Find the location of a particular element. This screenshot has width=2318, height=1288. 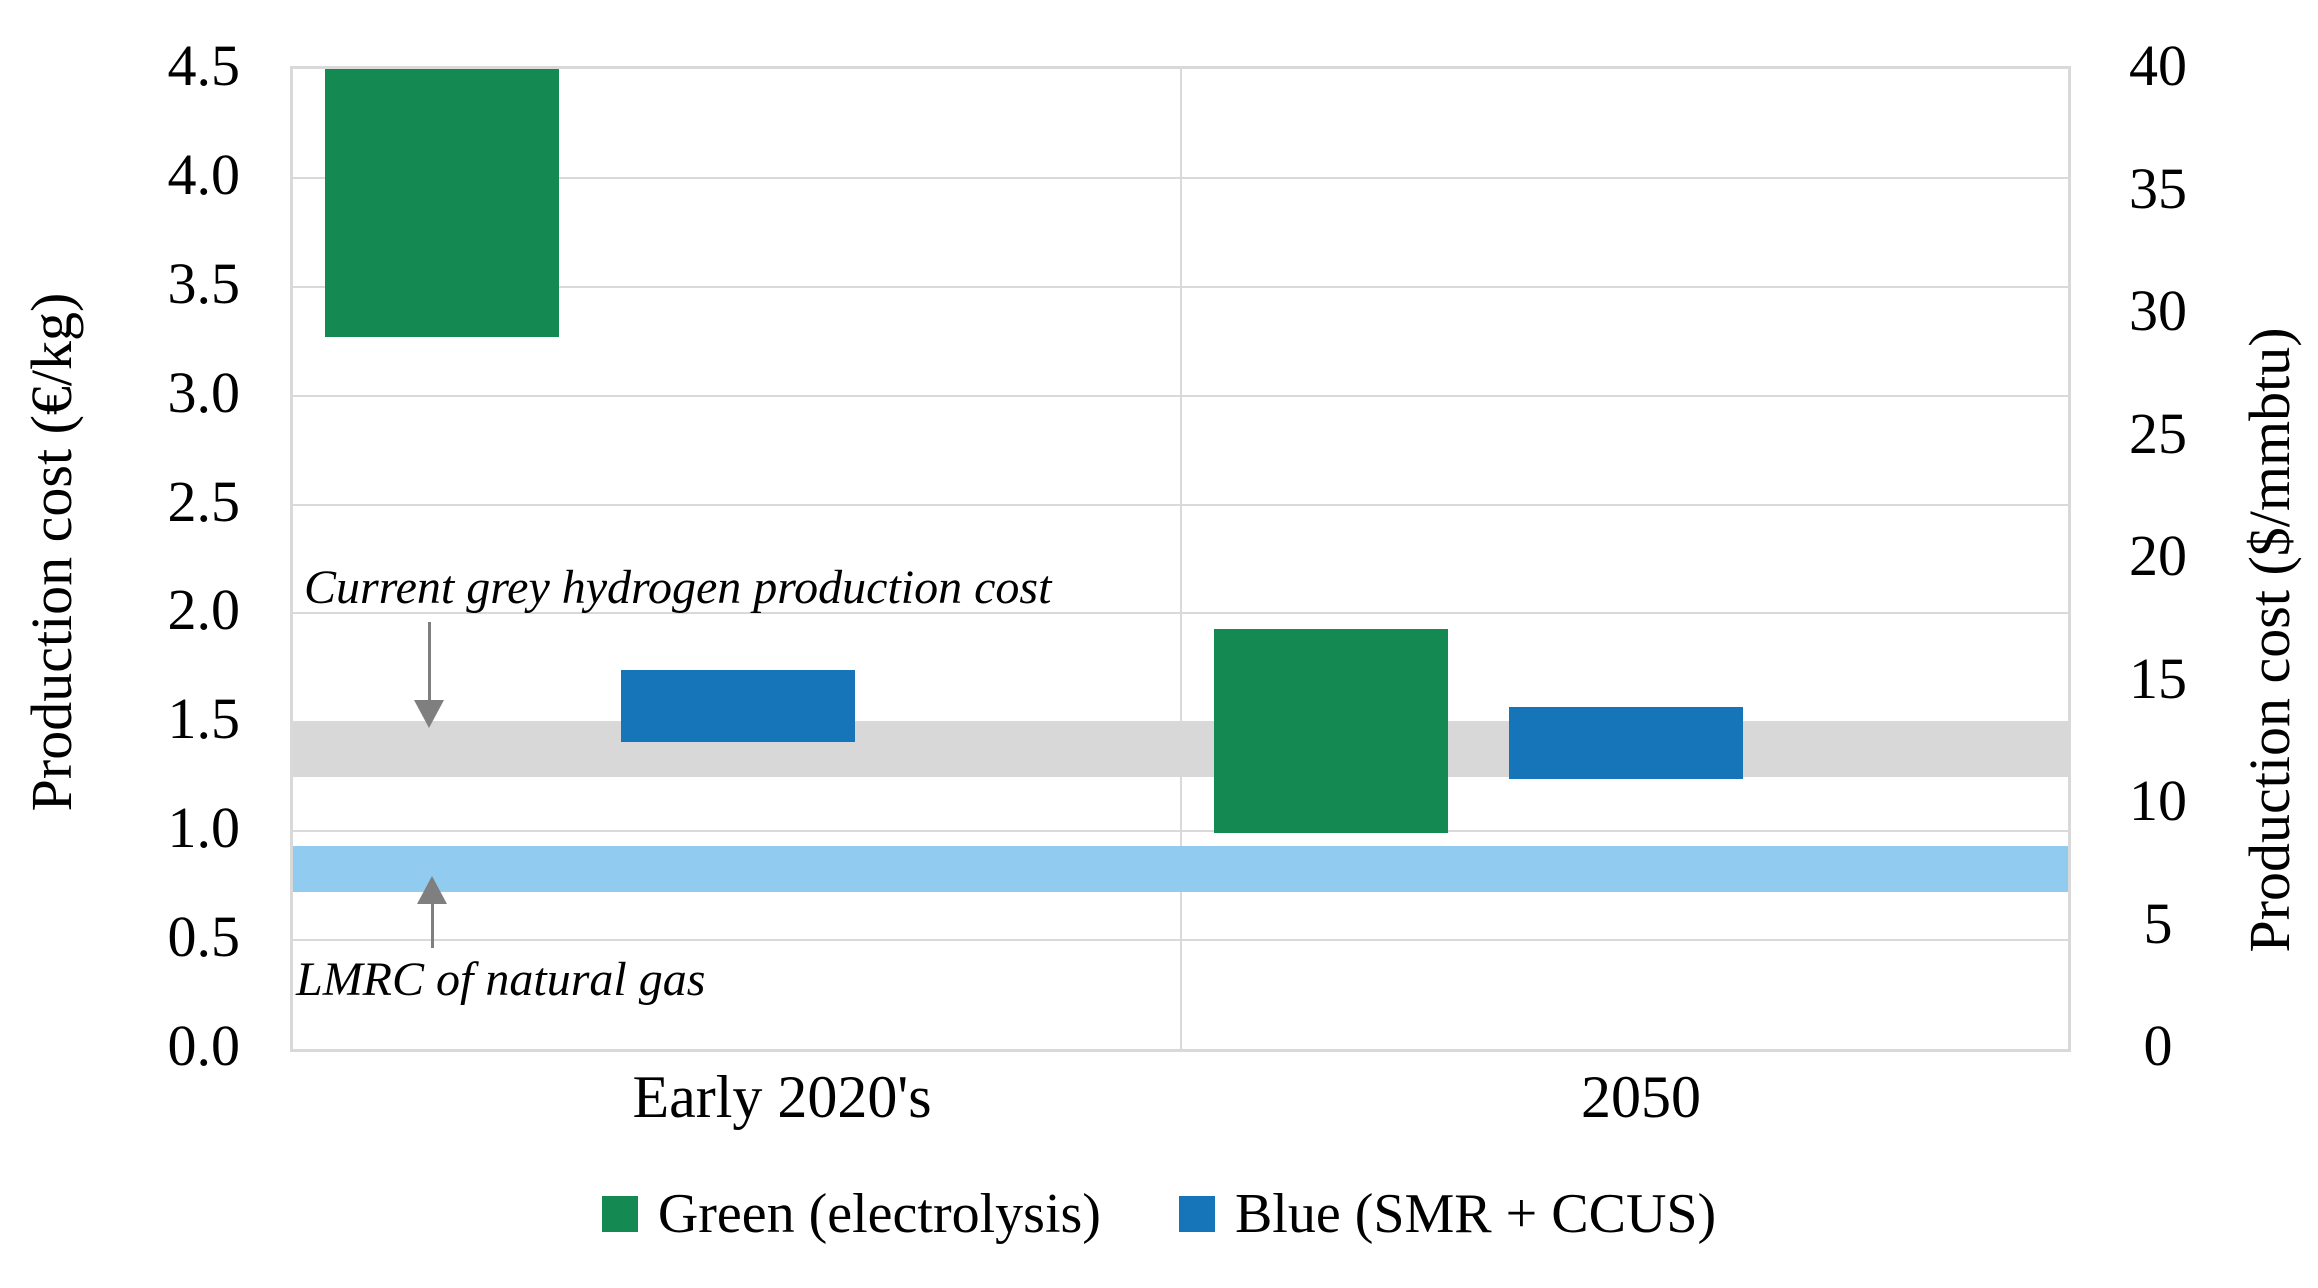

legend-item-blue: Blue (SMR + CCUS) is located at coordinates (1447, 1214).